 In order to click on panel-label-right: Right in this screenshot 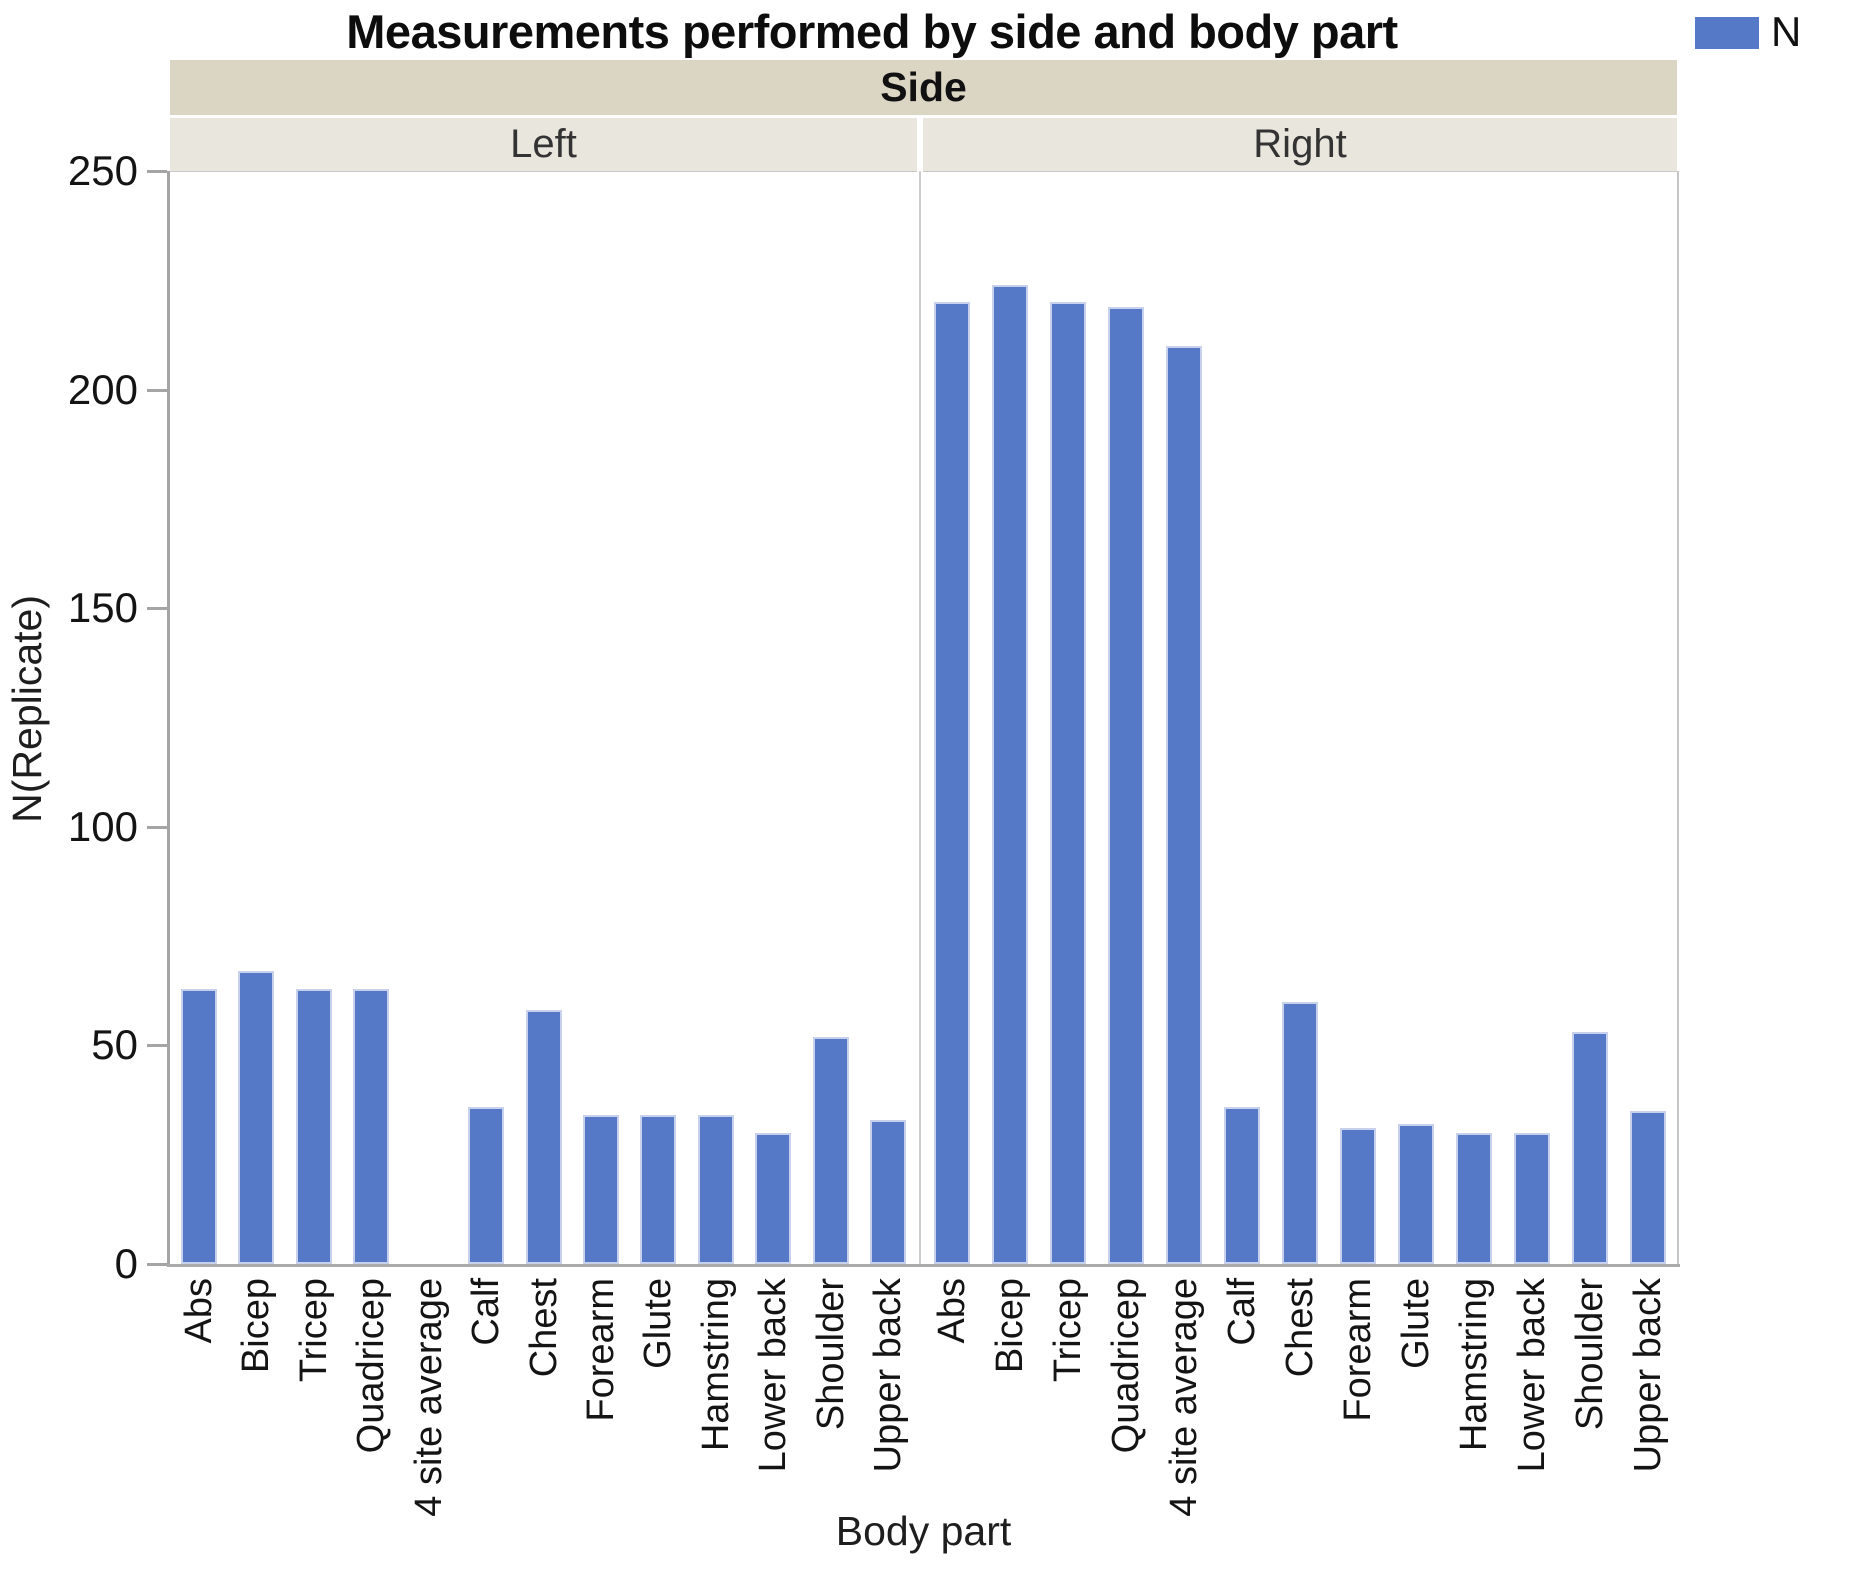, I will do `click(1300, 145)`.